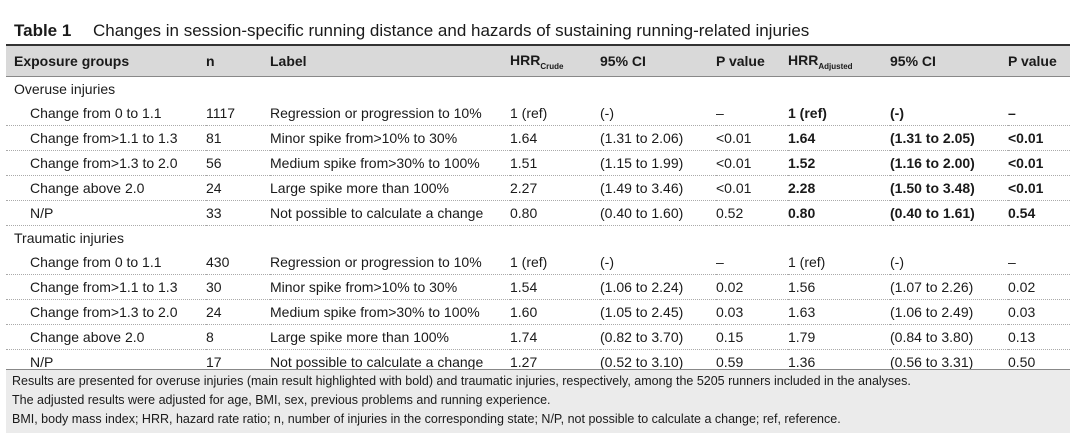  Describe the element at coordinates (1039, 312) in the screenshot. I see `cell-p-adjusted: 0.03` at that location.